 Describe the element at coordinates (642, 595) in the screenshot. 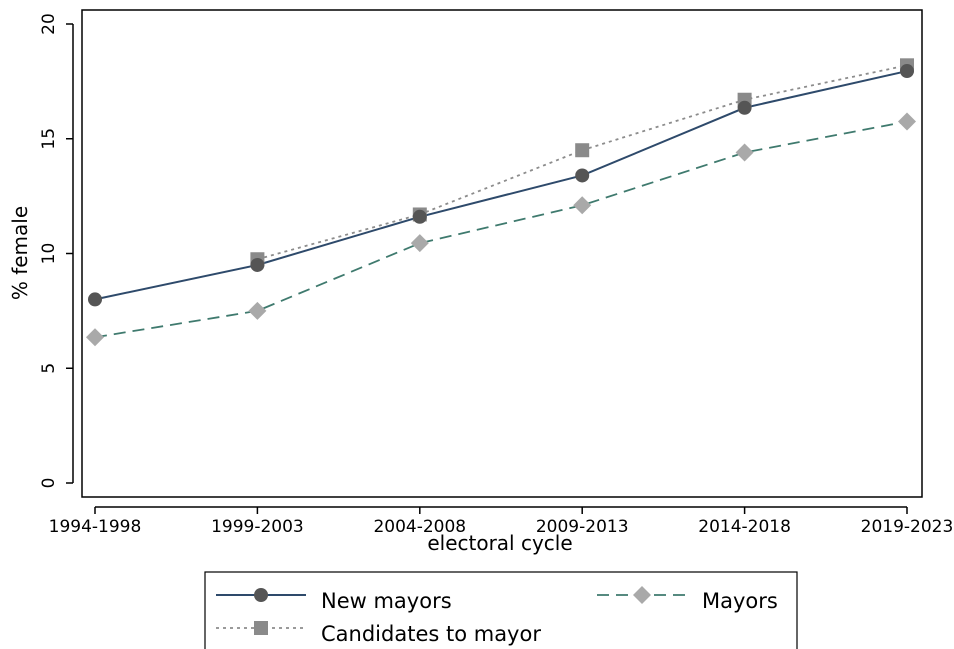

I see `legend-marker-diamond` at that location.